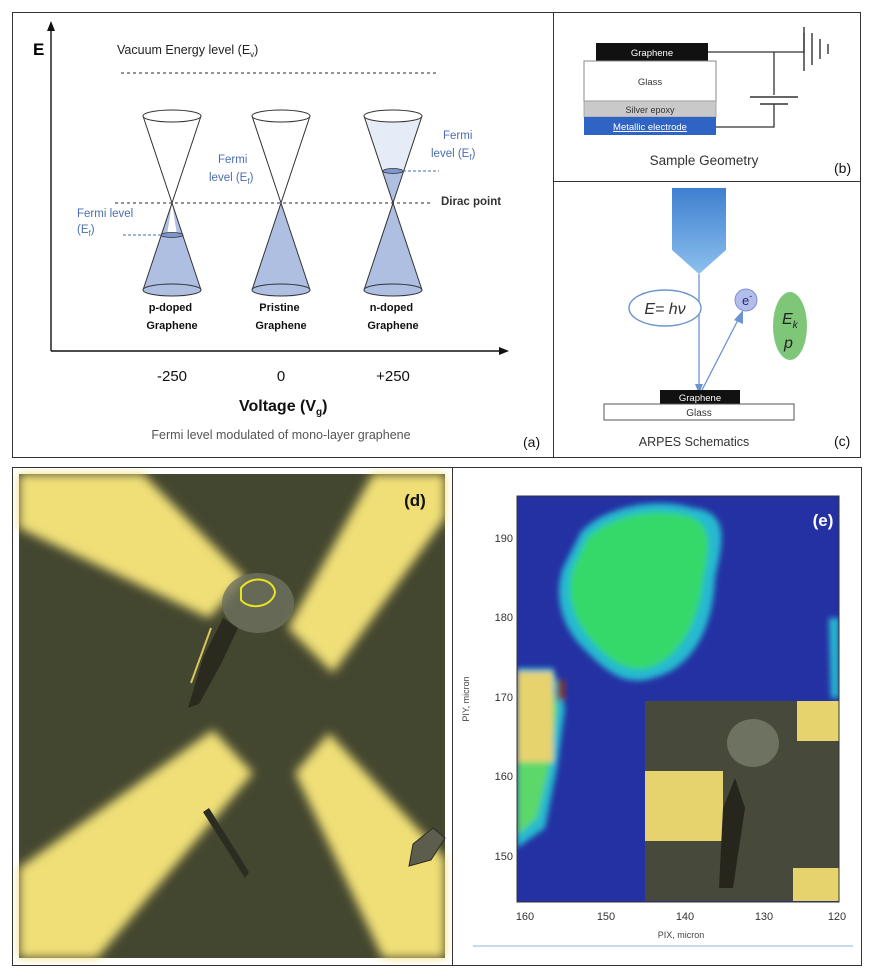 The width and height of the screenshot is (872, 978). I want to click on x-tick: 140, so click(685, 917).